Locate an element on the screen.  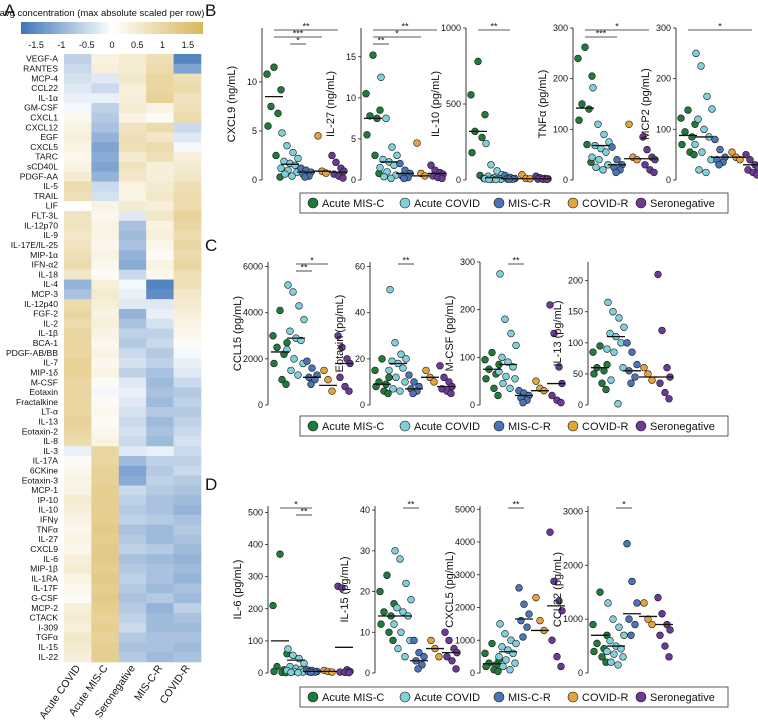
y-tick-label: 20 is located at coordinates (360, 359).